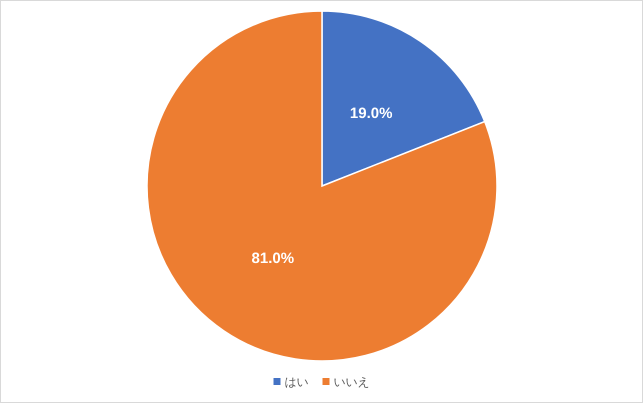 The width and height of the screenshot is (643, 403). What do you see at coordinates (371, 113) in the screenshot?
I see `data-label: 19.0%` at bounding box center [371, 113].